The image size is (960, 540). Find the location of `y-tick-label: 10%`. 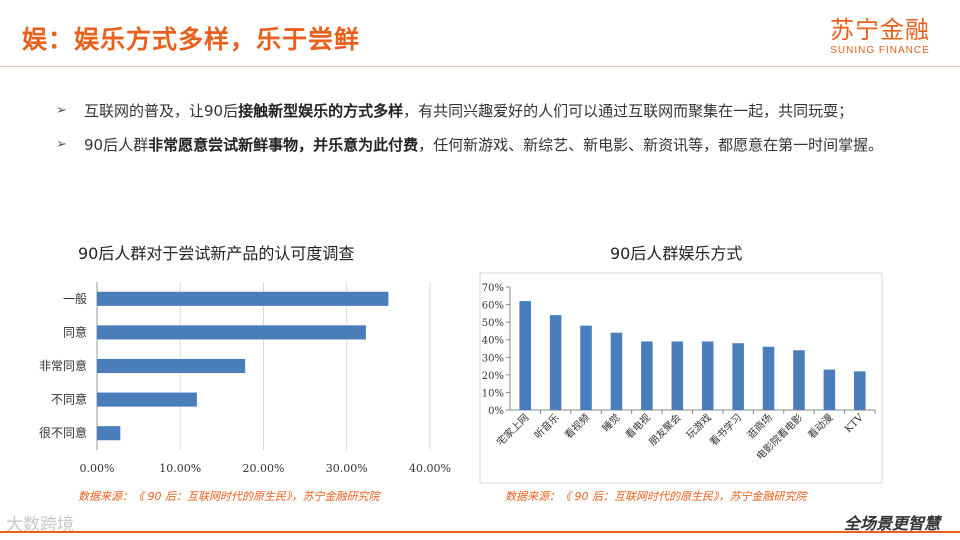

y-tick-label: 10% is located at coordinates (493, 393).